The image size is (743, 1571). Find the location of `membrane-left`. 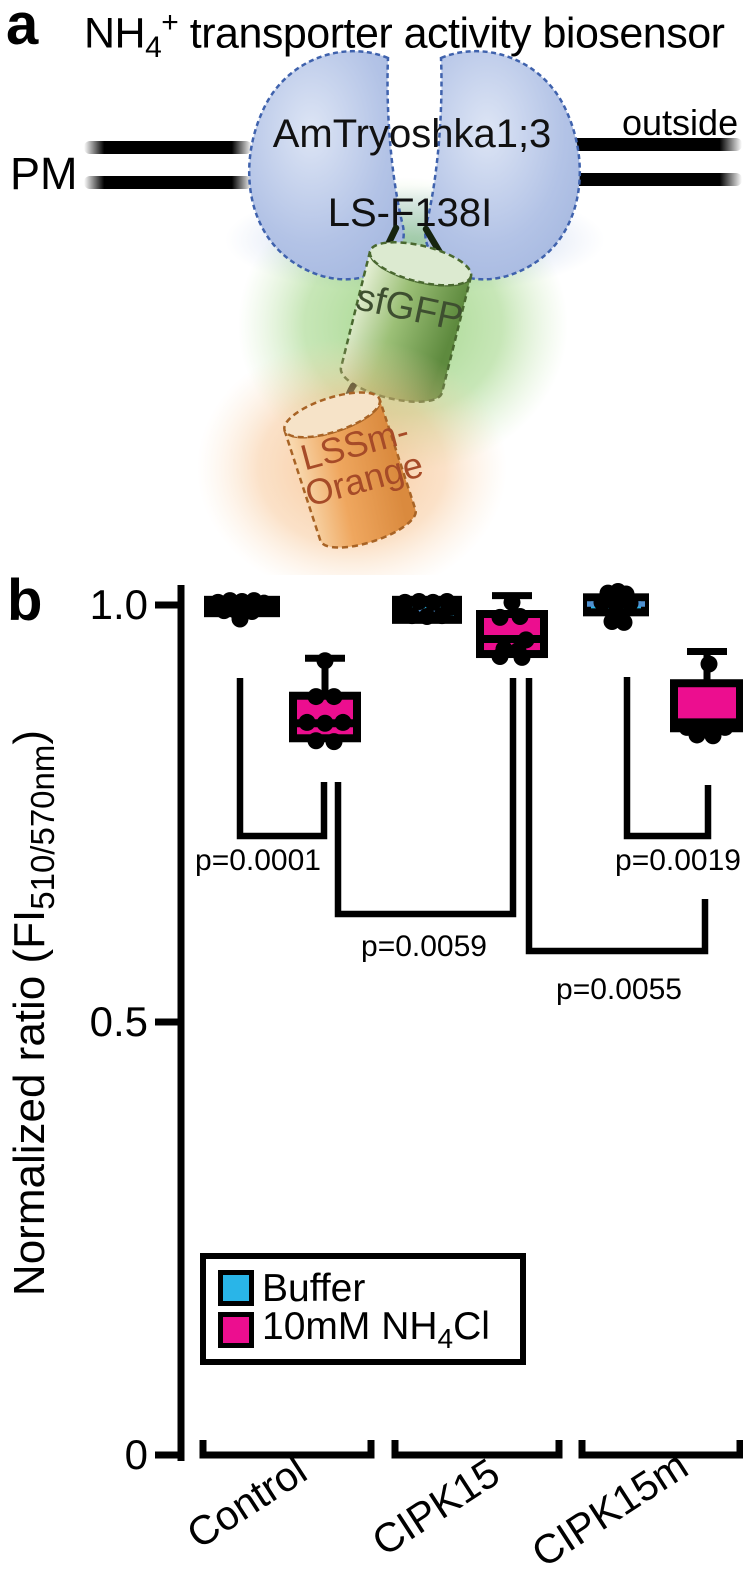

membrane-left is located at coordinates (168, 165).